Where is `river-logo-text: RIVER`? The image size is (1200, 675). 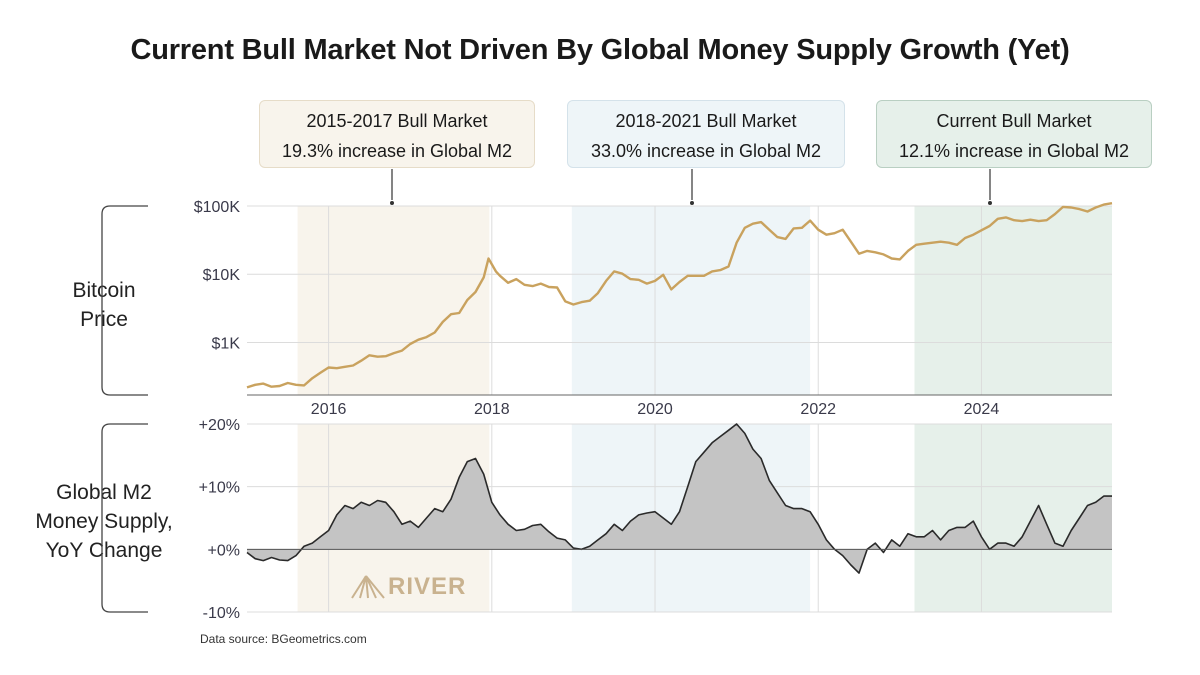
river-logo-text: RIVER is located at coordinates (427, 586).